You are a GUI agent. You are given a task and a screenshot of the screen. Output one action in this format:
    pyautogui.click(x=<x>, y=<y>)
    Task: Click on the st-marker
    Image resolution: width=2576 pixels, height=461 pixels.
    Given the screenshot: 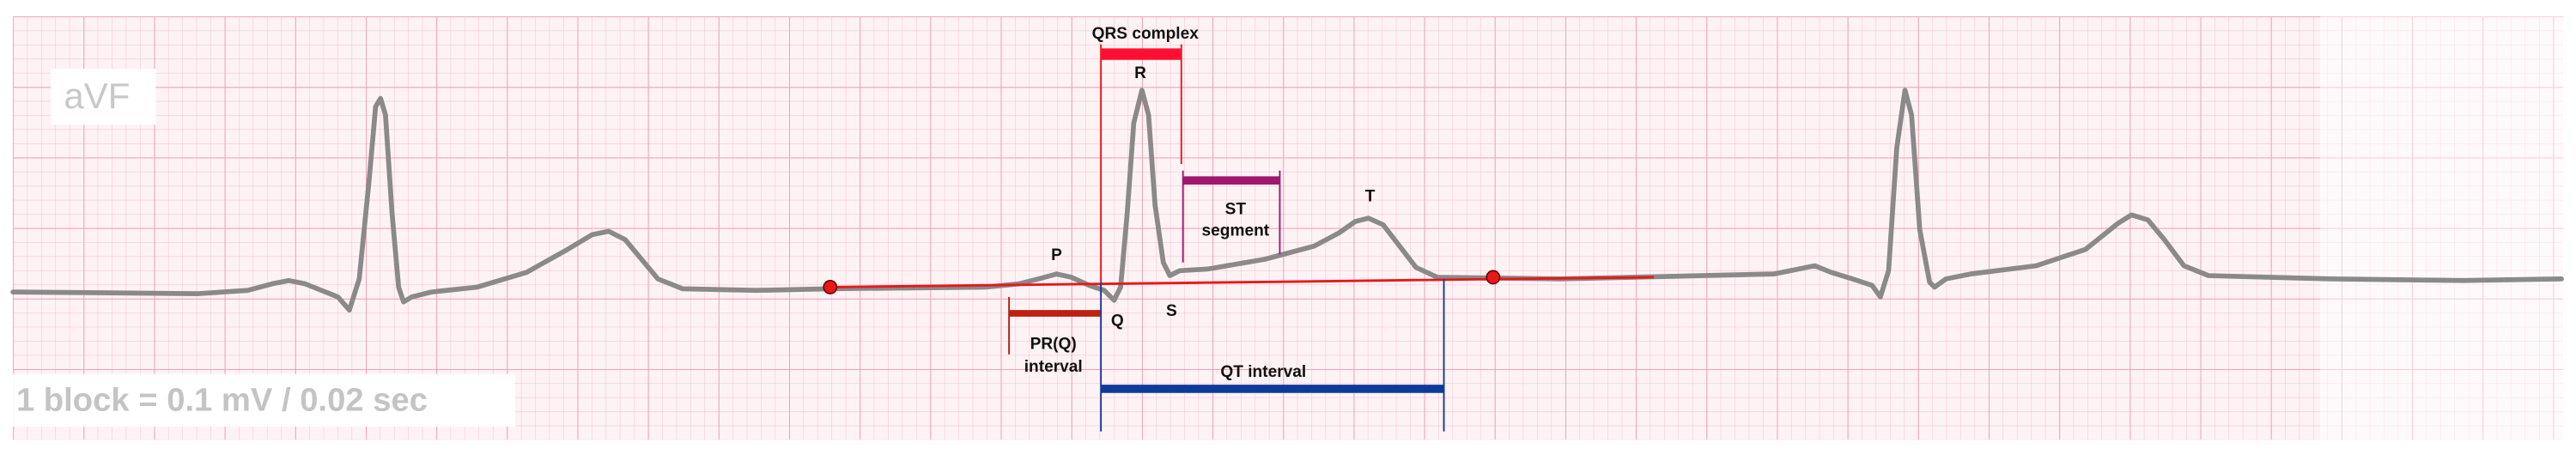 What is the action you would take?
    pyautogui.click(x=1232, y=216)
    